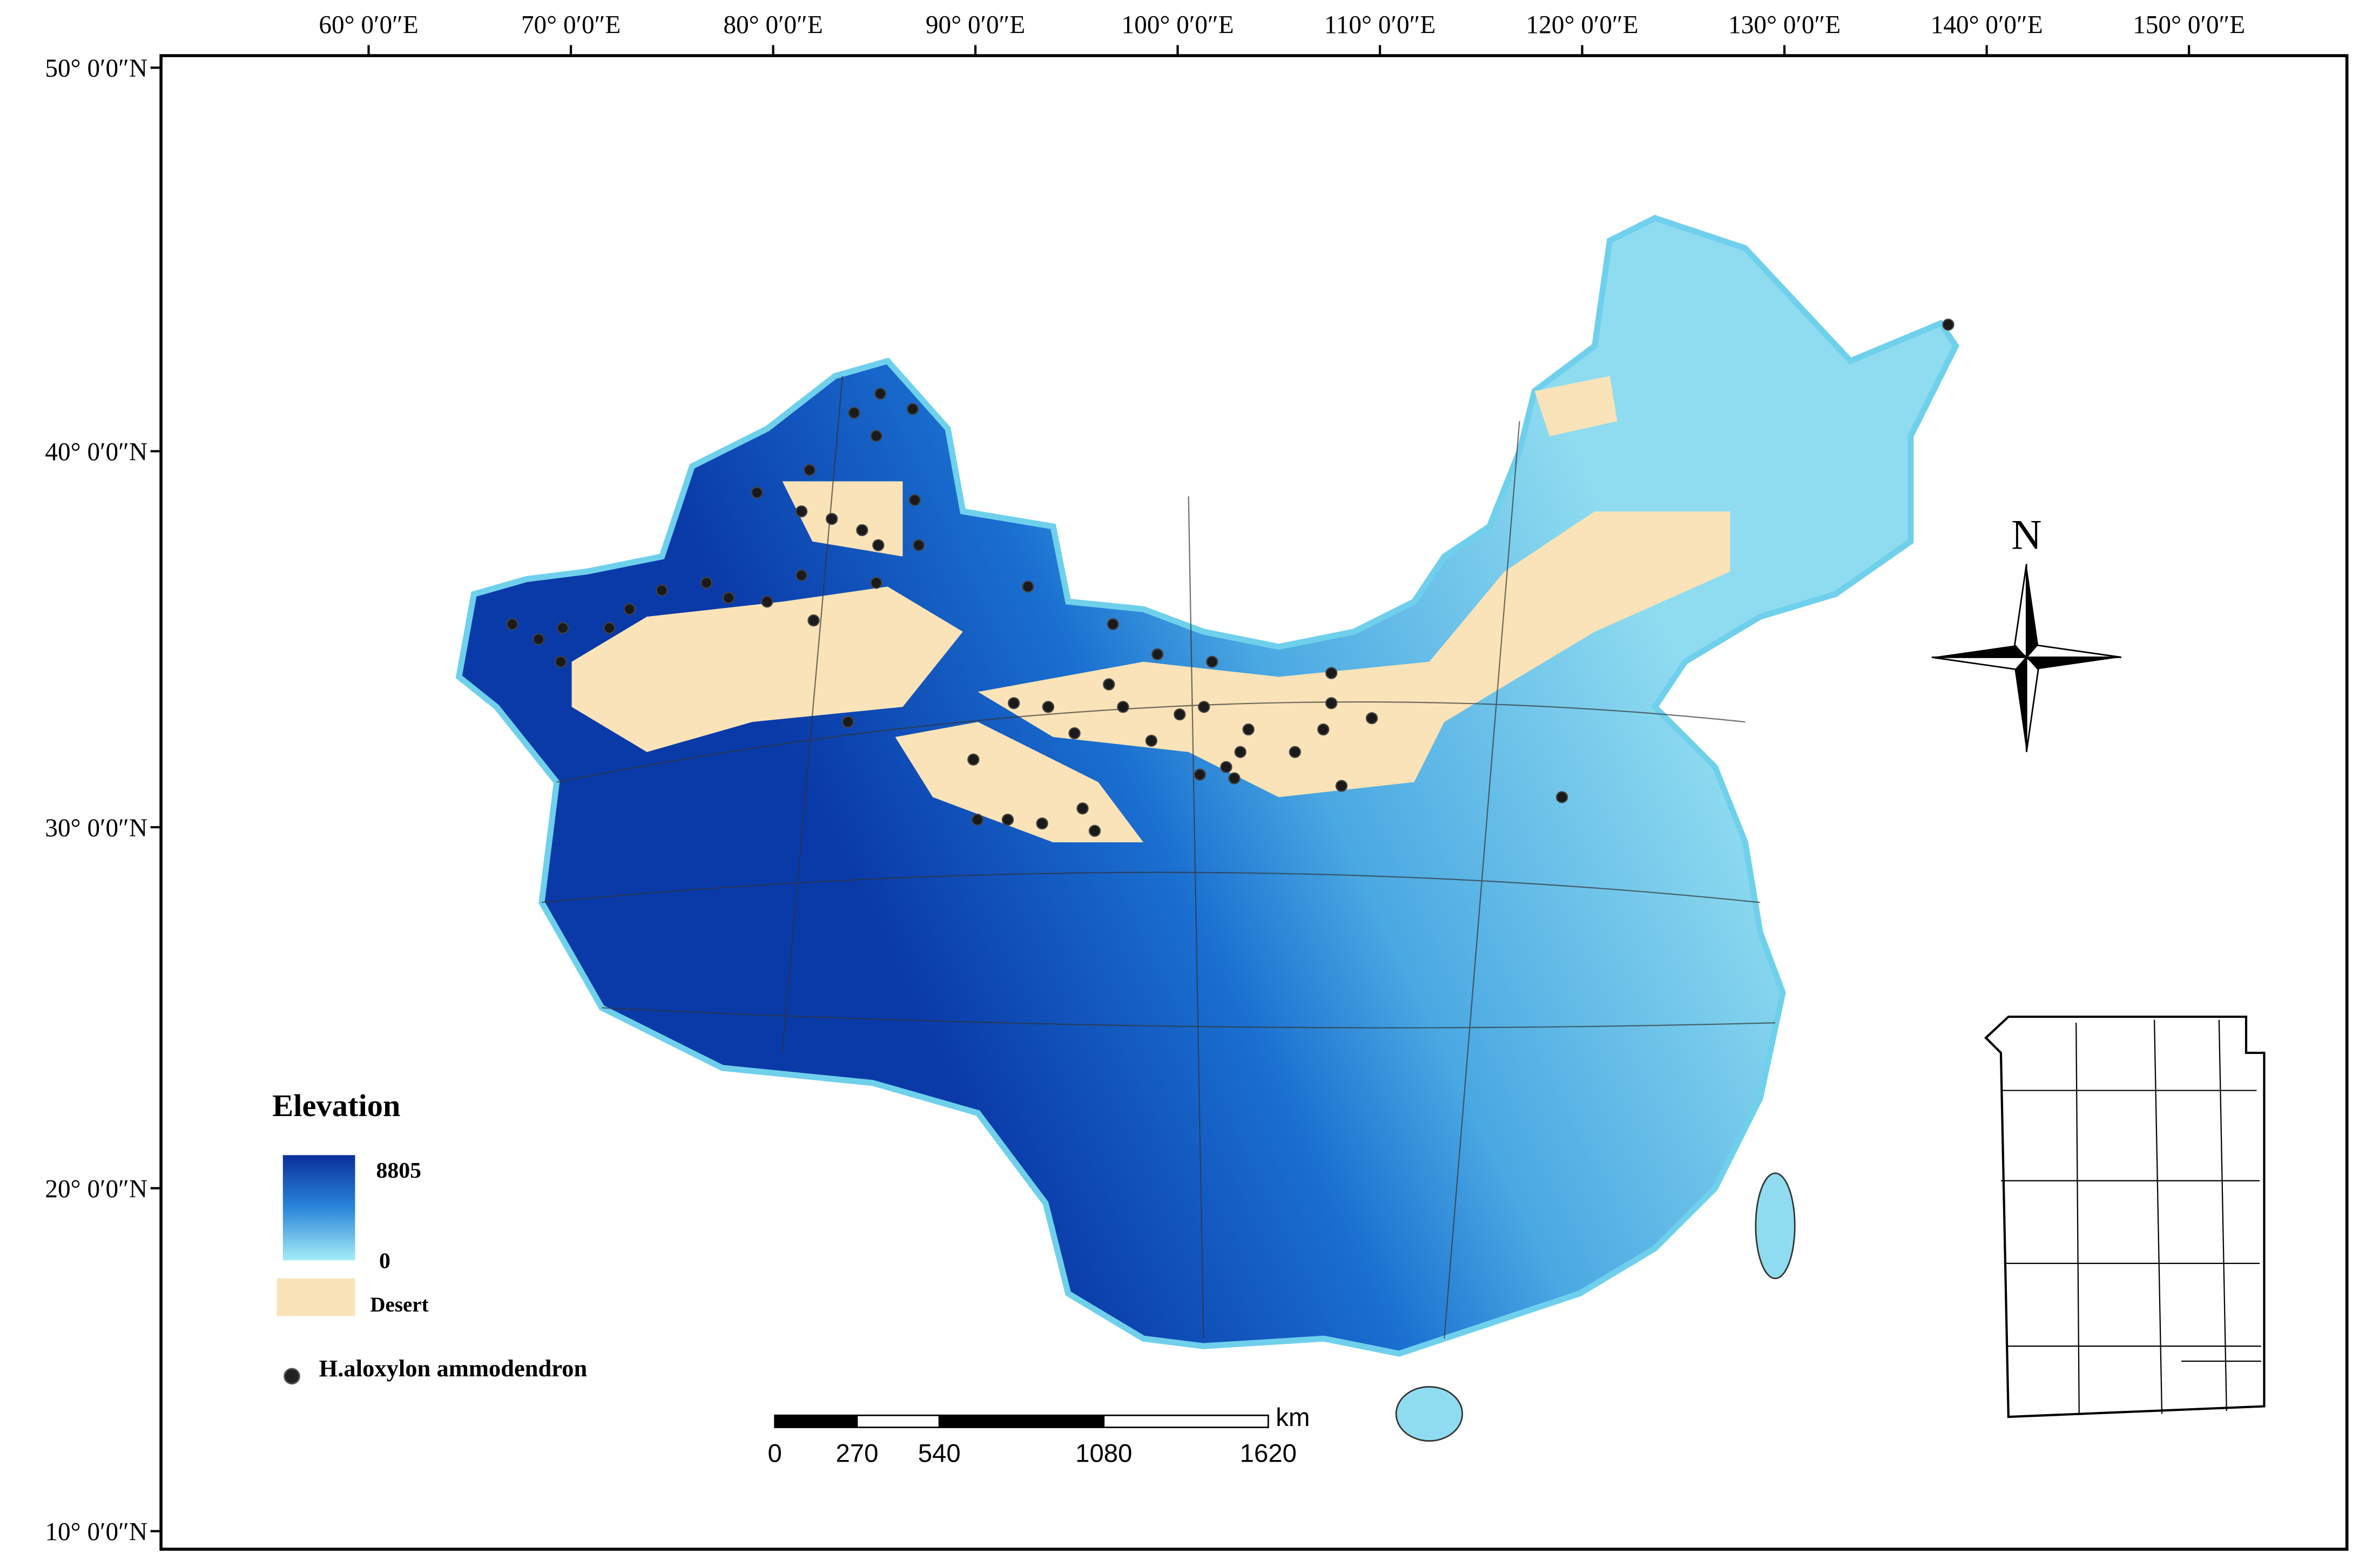 The height and width of the screenshot is (1568, 2359). I want to click on scale-tick-label: 270, so click(856, 1453).